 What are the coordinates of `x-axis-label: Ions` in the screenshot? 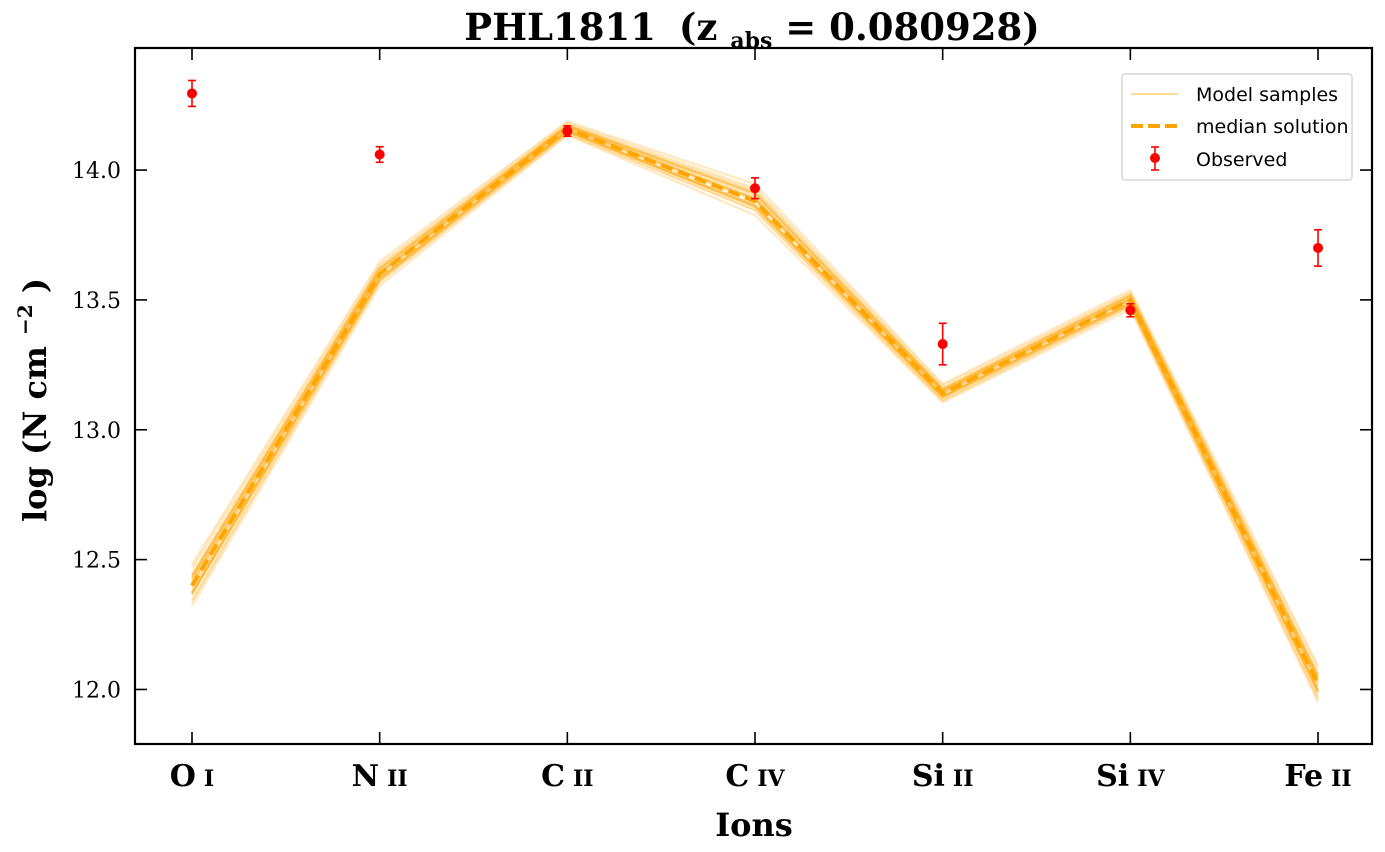 It's located at (754, 825).